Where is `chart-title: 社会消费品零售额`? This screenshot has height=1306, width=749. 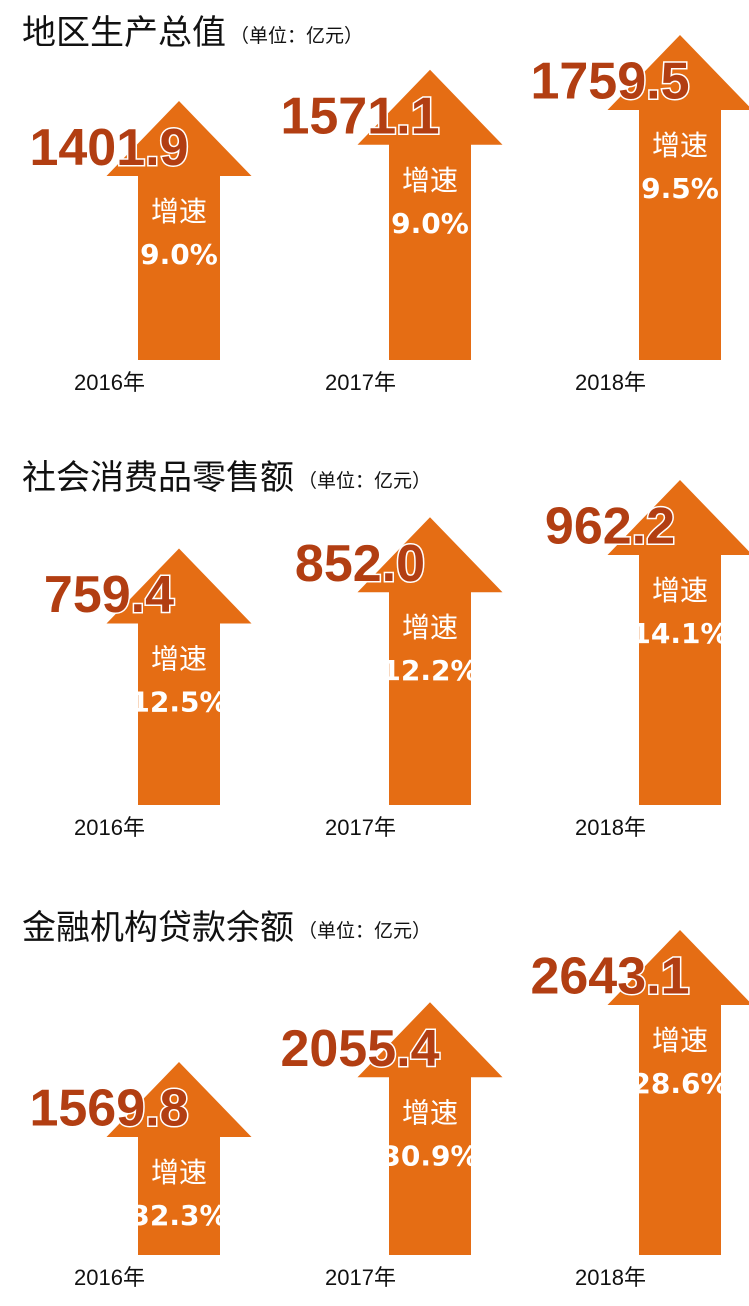
chart-title: 社会消费品零售额 is located at coordinates (158, 478).